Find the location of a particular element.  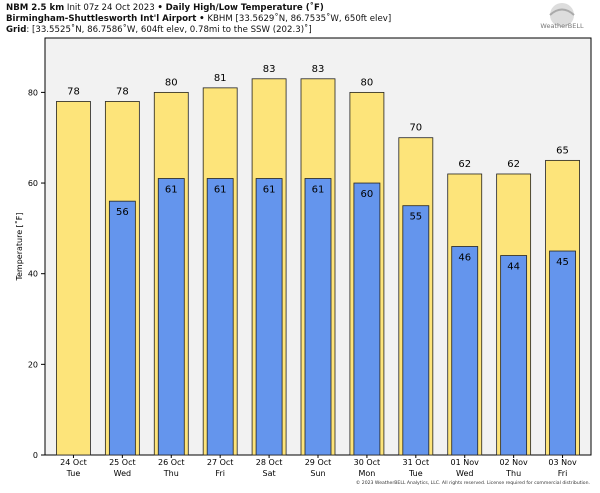

y-tick-label: 40 is located at coordinates (33, 274).